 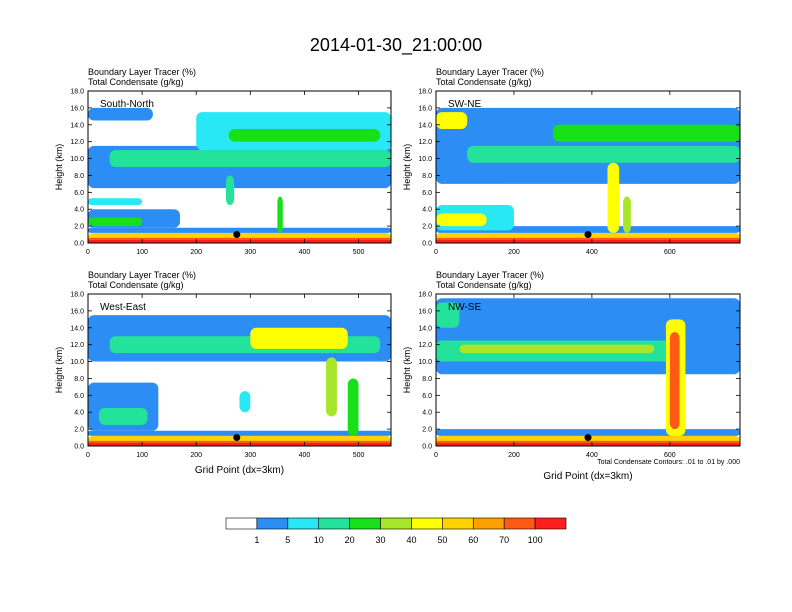 I want to click on colorbar: 1 5 10 20 30 40 50 60 70 100, so click(x=396, y=531).